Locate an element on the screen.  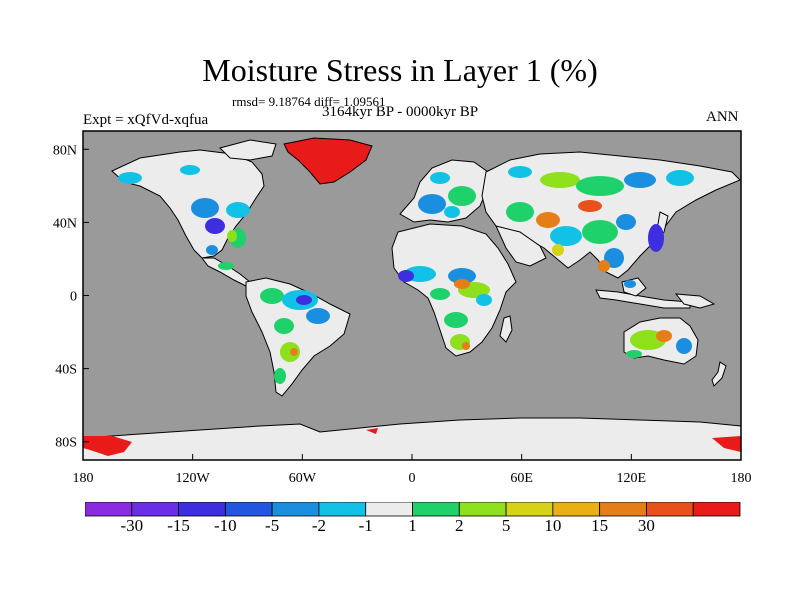
colorbar-label: -2 is located at coordinates (318, 525).